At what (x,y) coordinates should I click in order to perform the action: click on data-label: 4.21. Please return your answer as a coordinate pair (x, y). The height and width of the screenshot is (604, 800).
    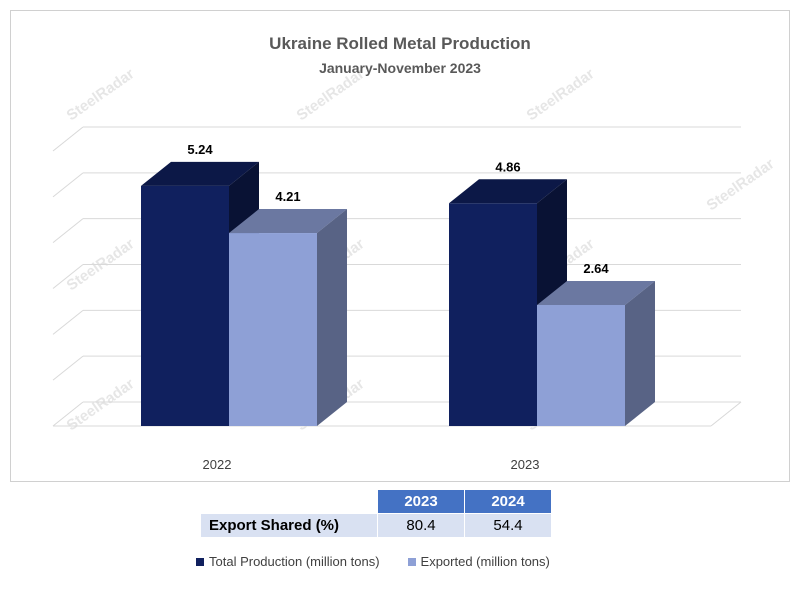
    Looking at the image, I should click on (287, 196).